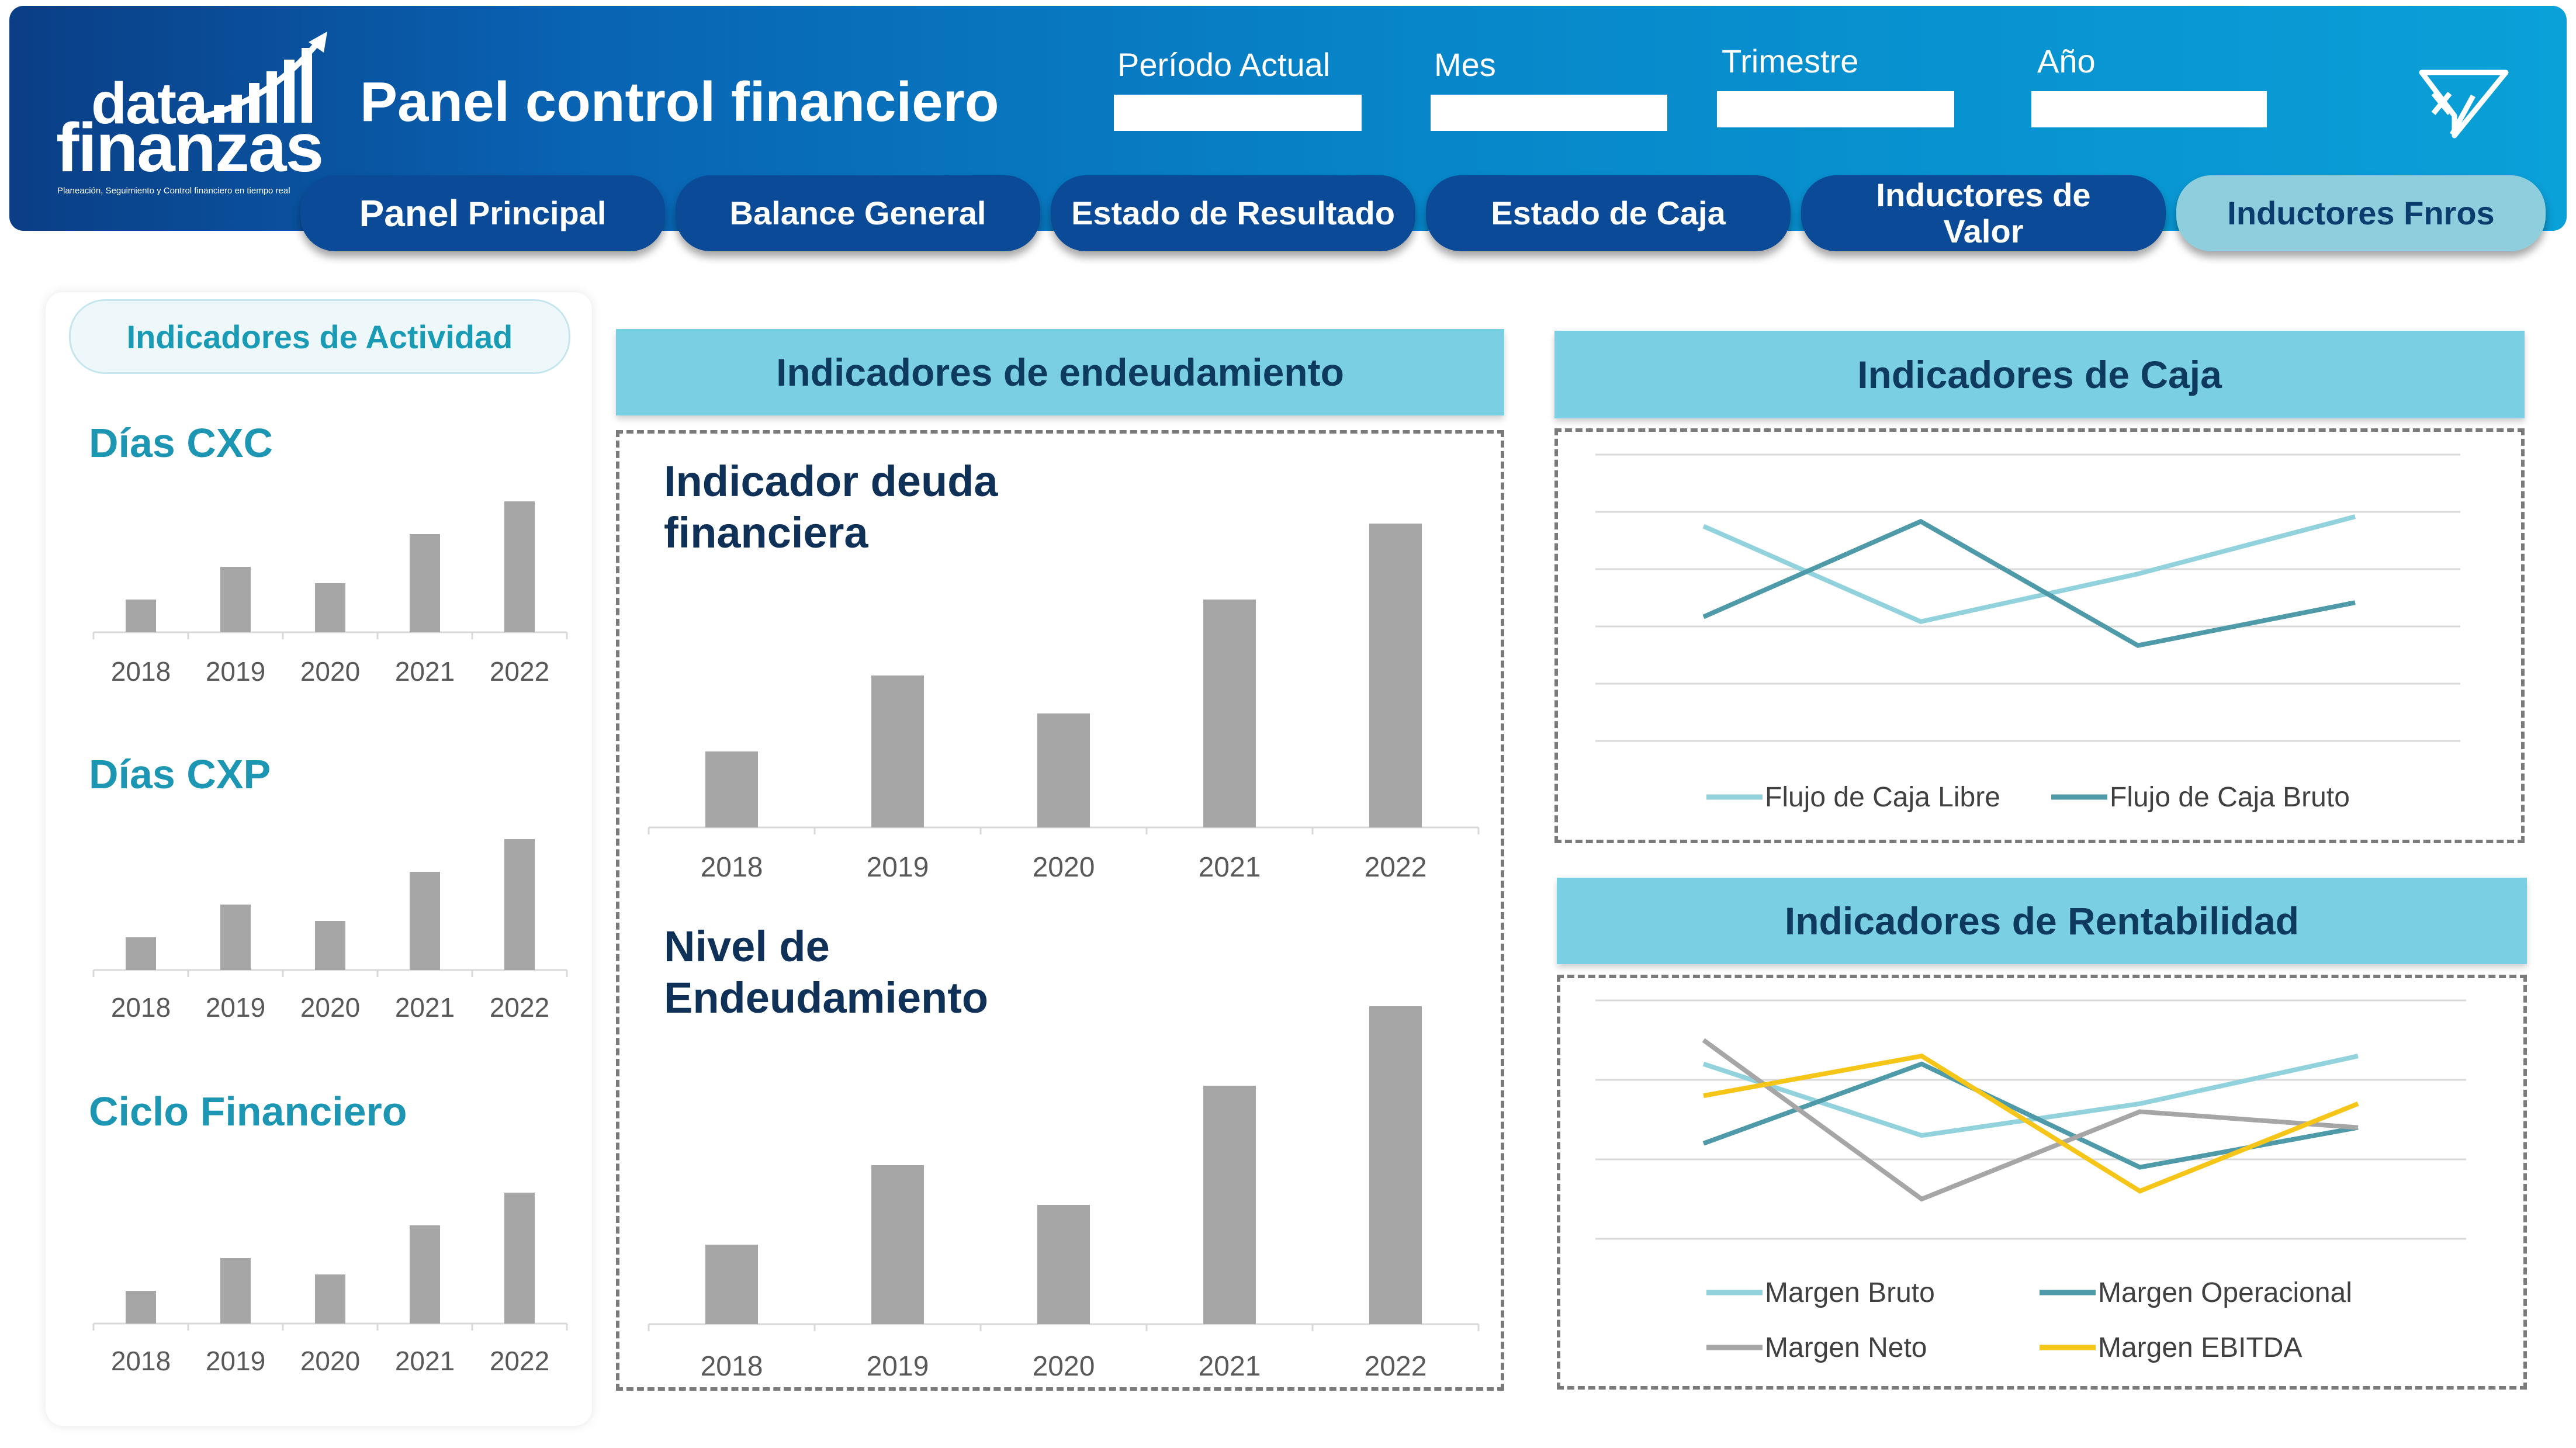  Describe the element at coordinates (2031, 1096) in the screenshot. I see `series-line-margen-bruto` at that location.